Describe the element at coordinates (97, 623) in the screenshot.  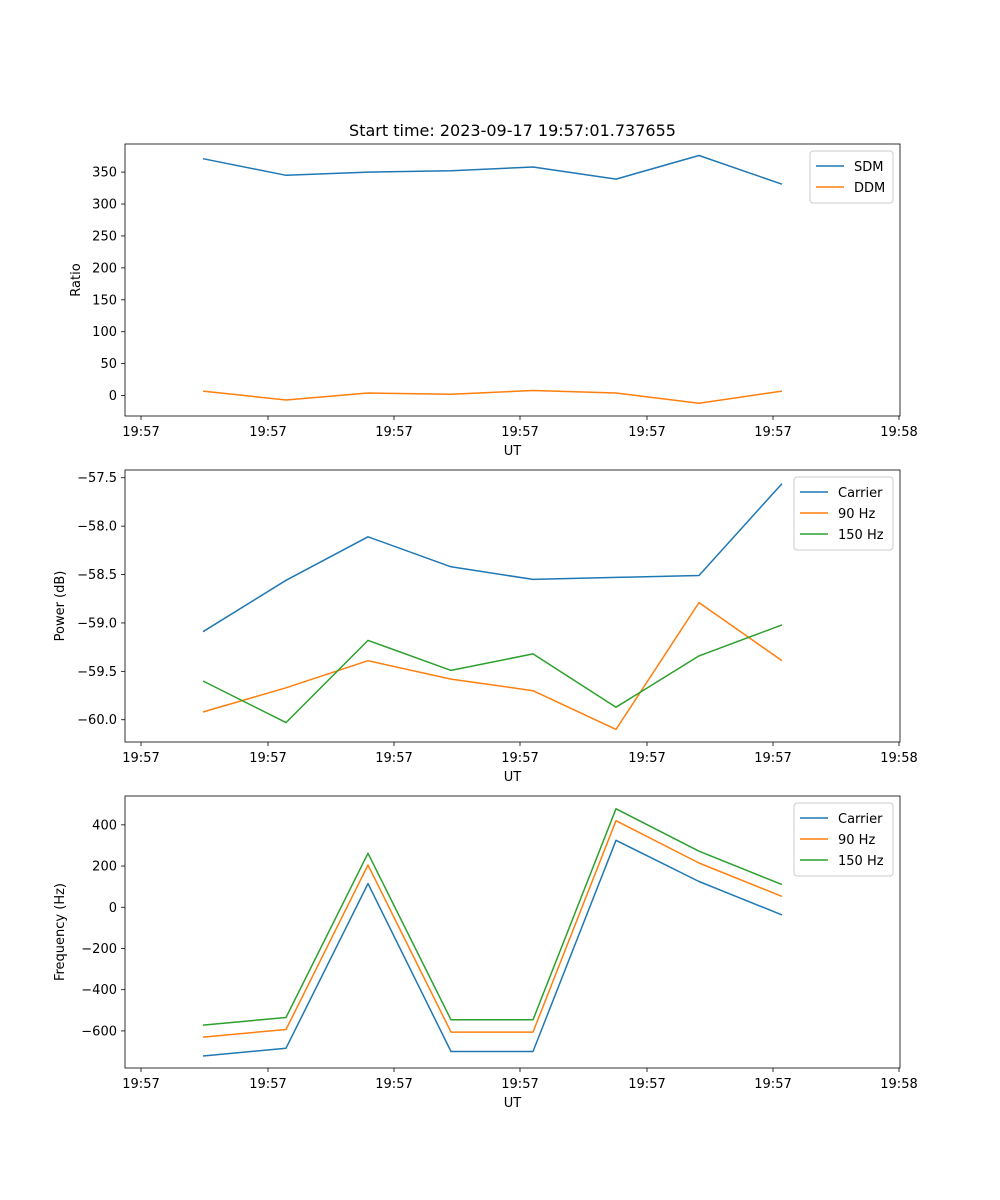
I see `y-tick-label: −59.0` at that location.